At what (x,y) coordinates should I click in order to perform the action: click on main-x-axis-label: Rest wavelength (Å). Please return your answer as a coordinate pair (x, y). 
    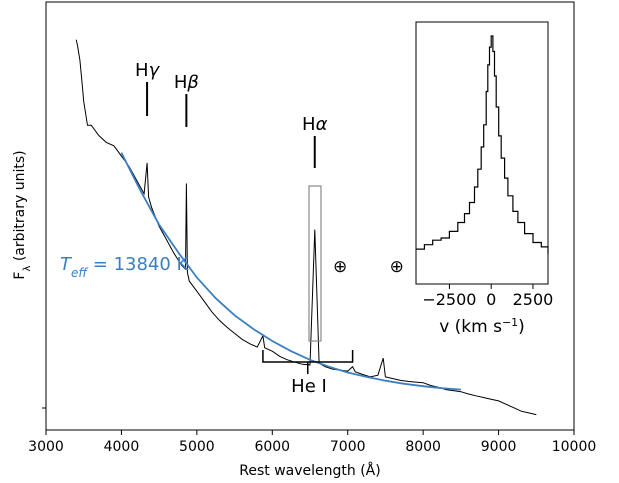
    Looking at the image, I should click on (309, 470).